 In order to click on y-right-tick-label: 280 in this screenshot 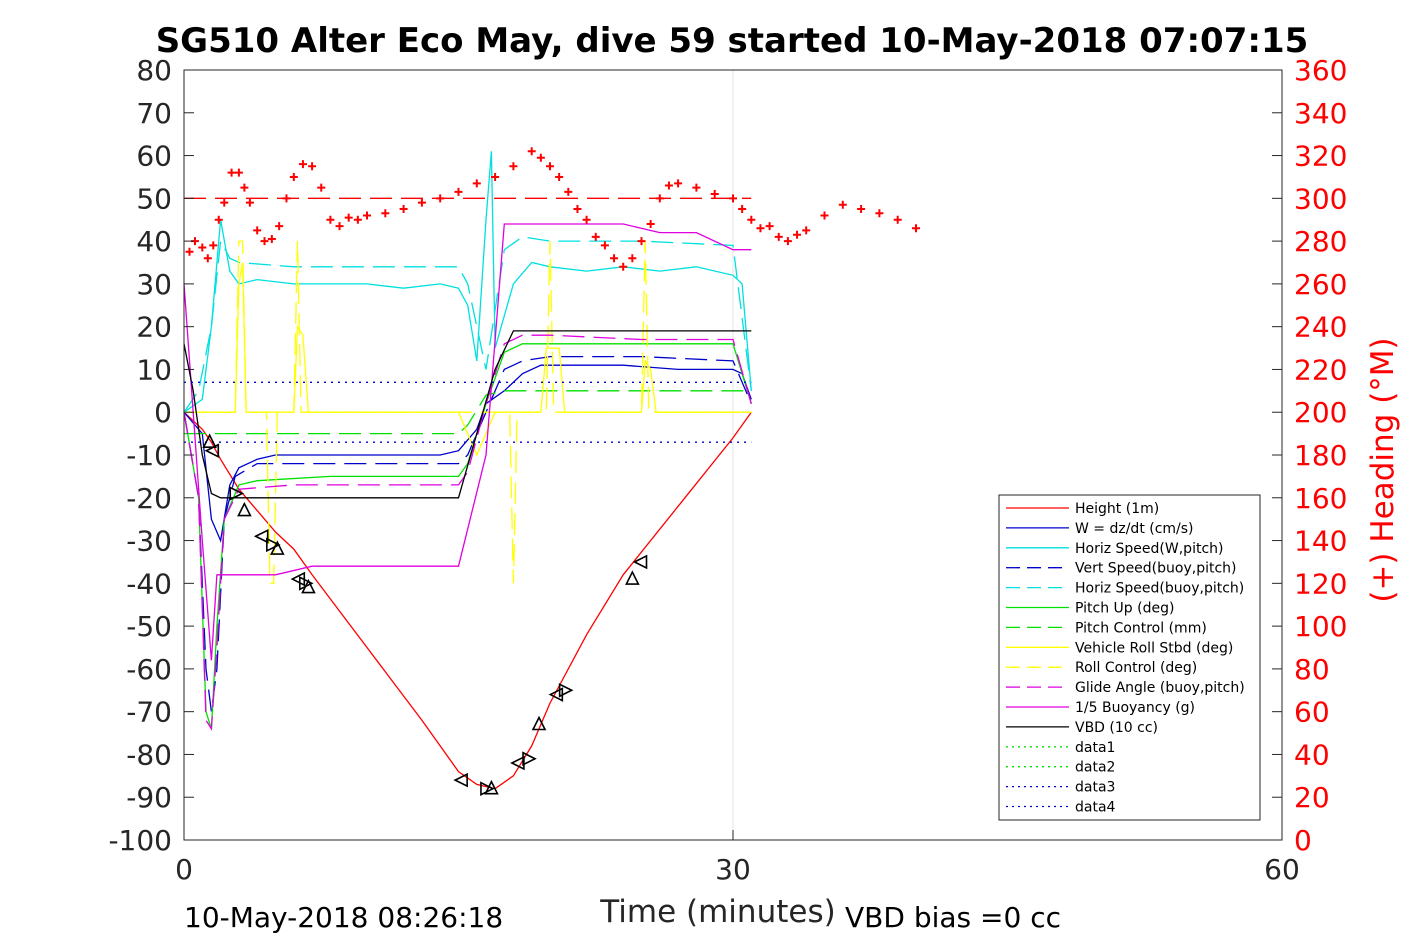, I will do `click(1320, 241)`.